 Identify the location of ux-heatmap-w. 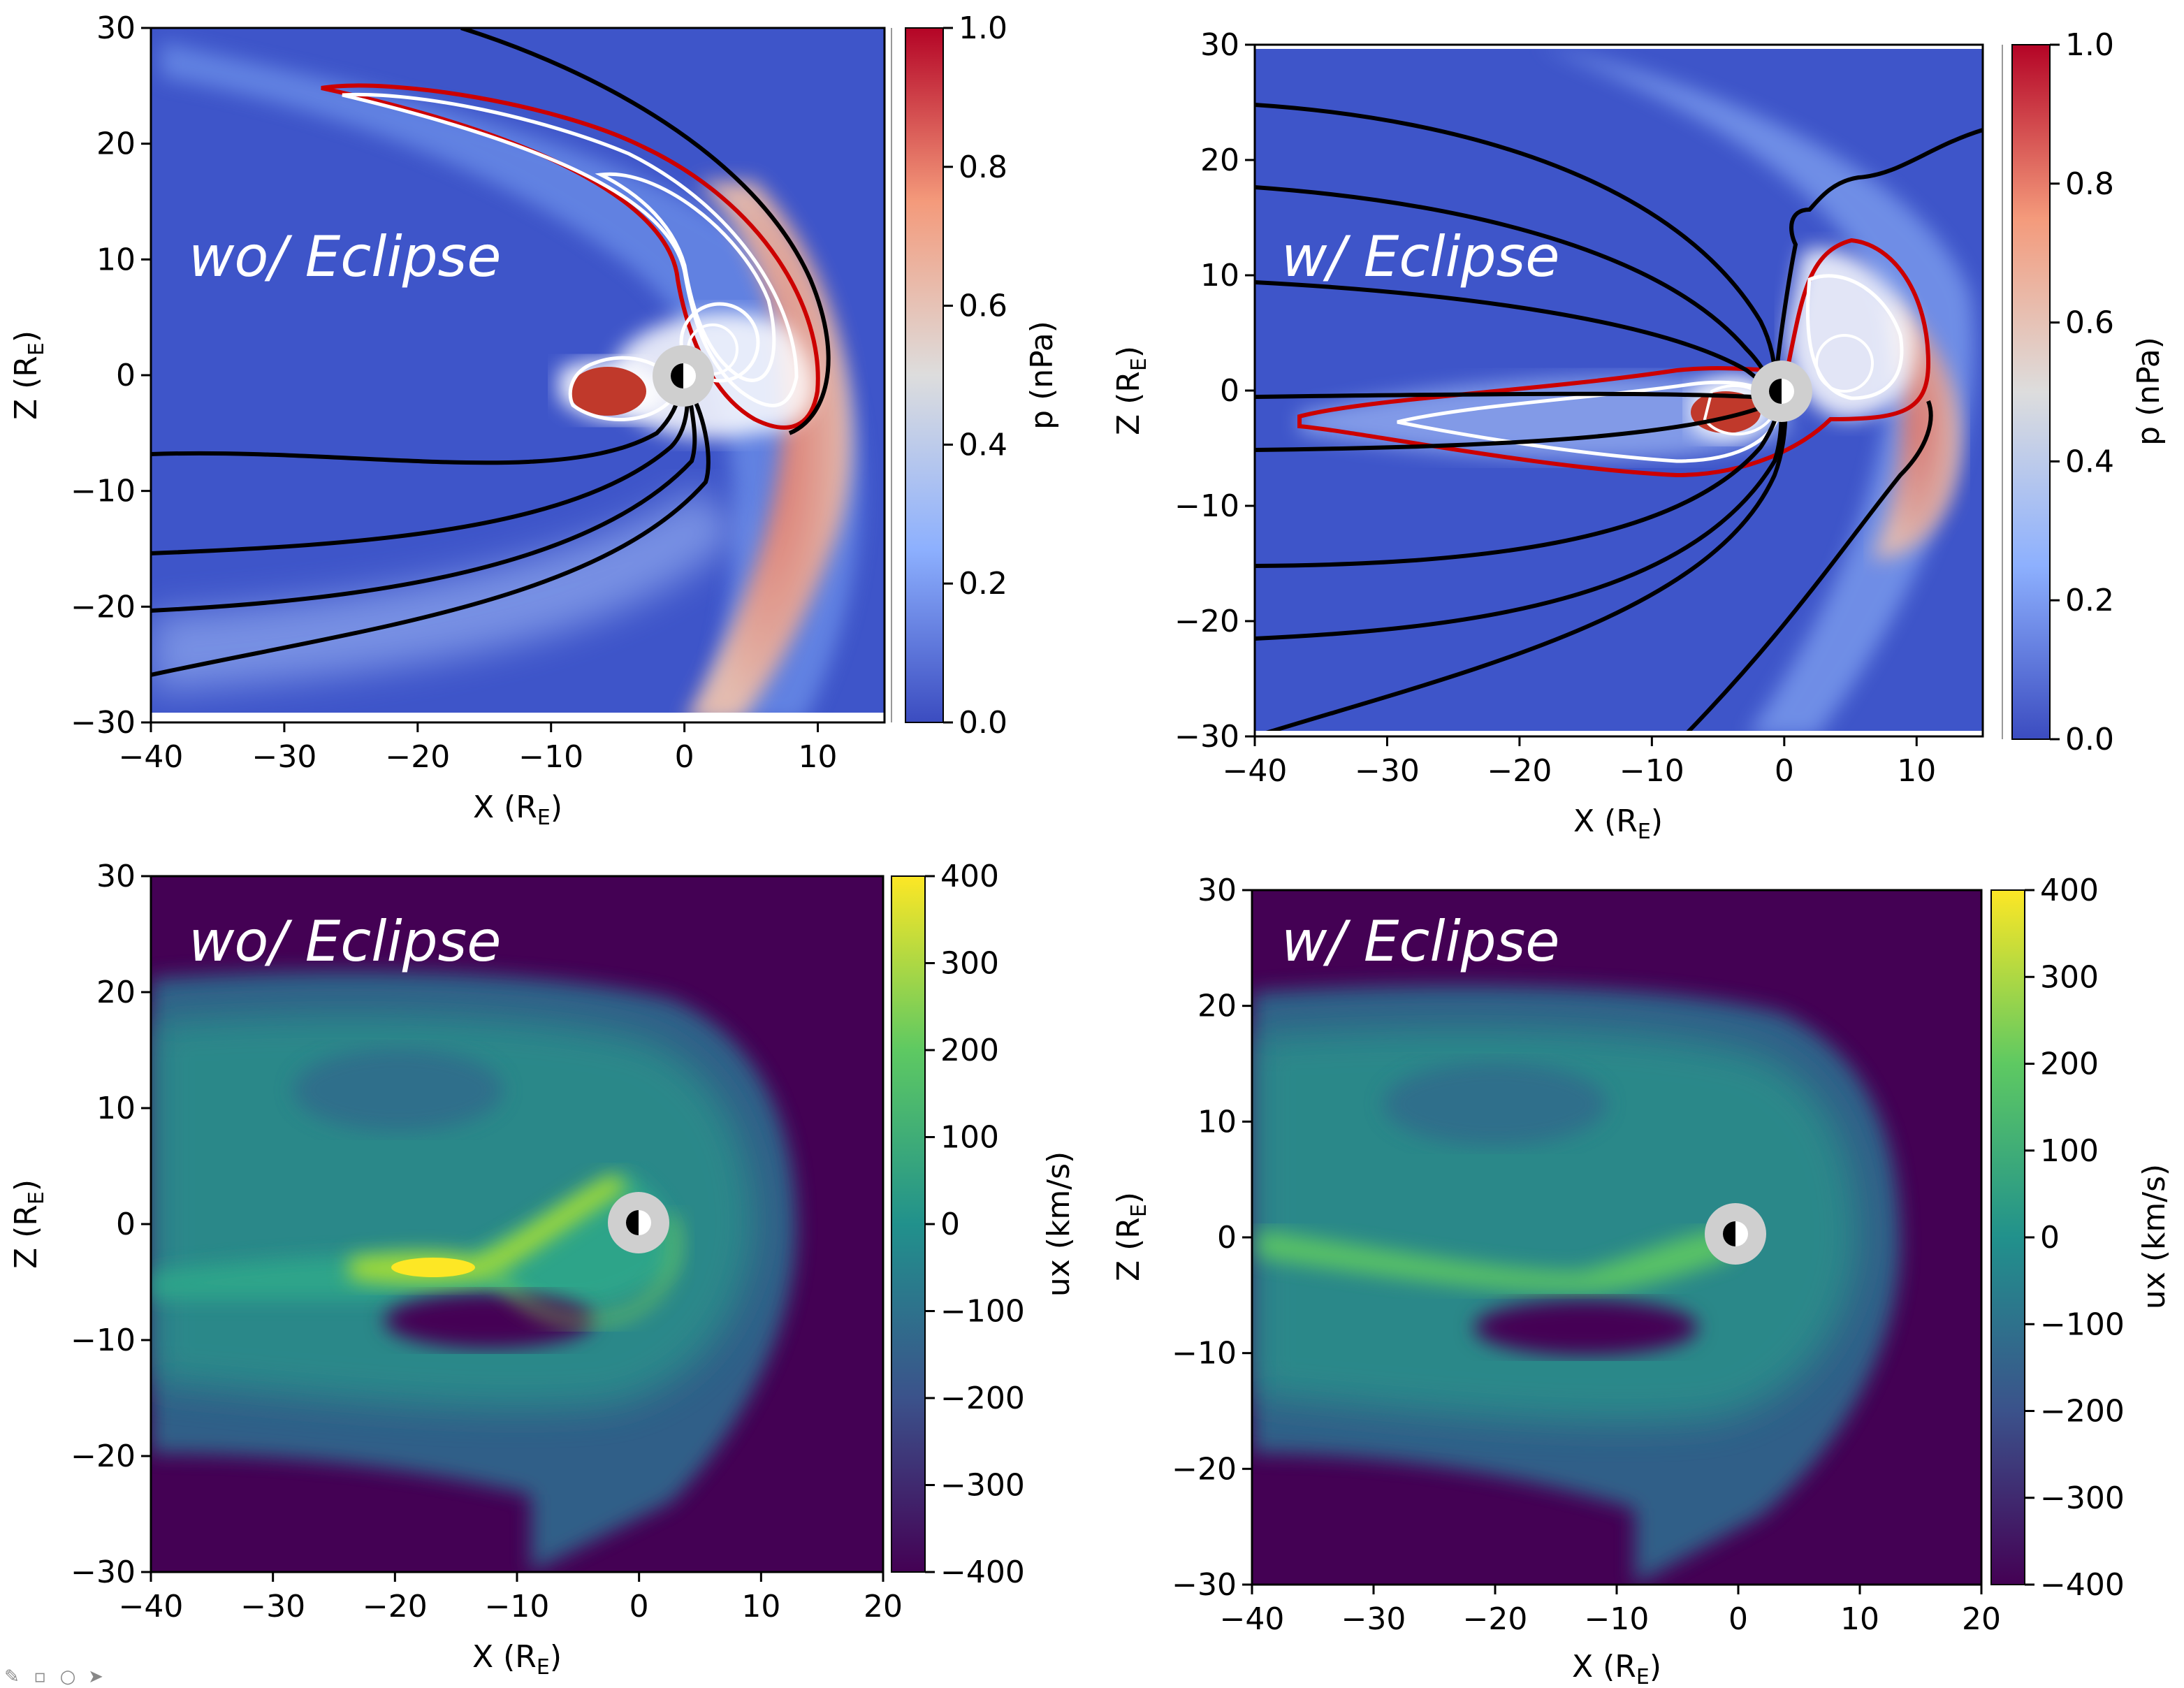
(1616, 1237).